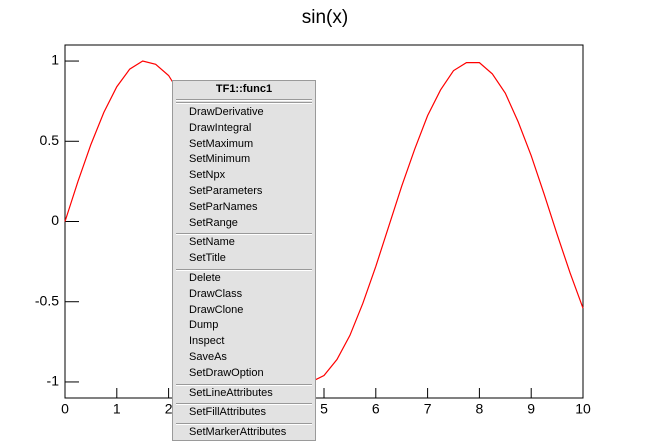  Describe the element at coordinates (244, 89) in the screenshot. I see `menu-title: TF1::func1` at that location.